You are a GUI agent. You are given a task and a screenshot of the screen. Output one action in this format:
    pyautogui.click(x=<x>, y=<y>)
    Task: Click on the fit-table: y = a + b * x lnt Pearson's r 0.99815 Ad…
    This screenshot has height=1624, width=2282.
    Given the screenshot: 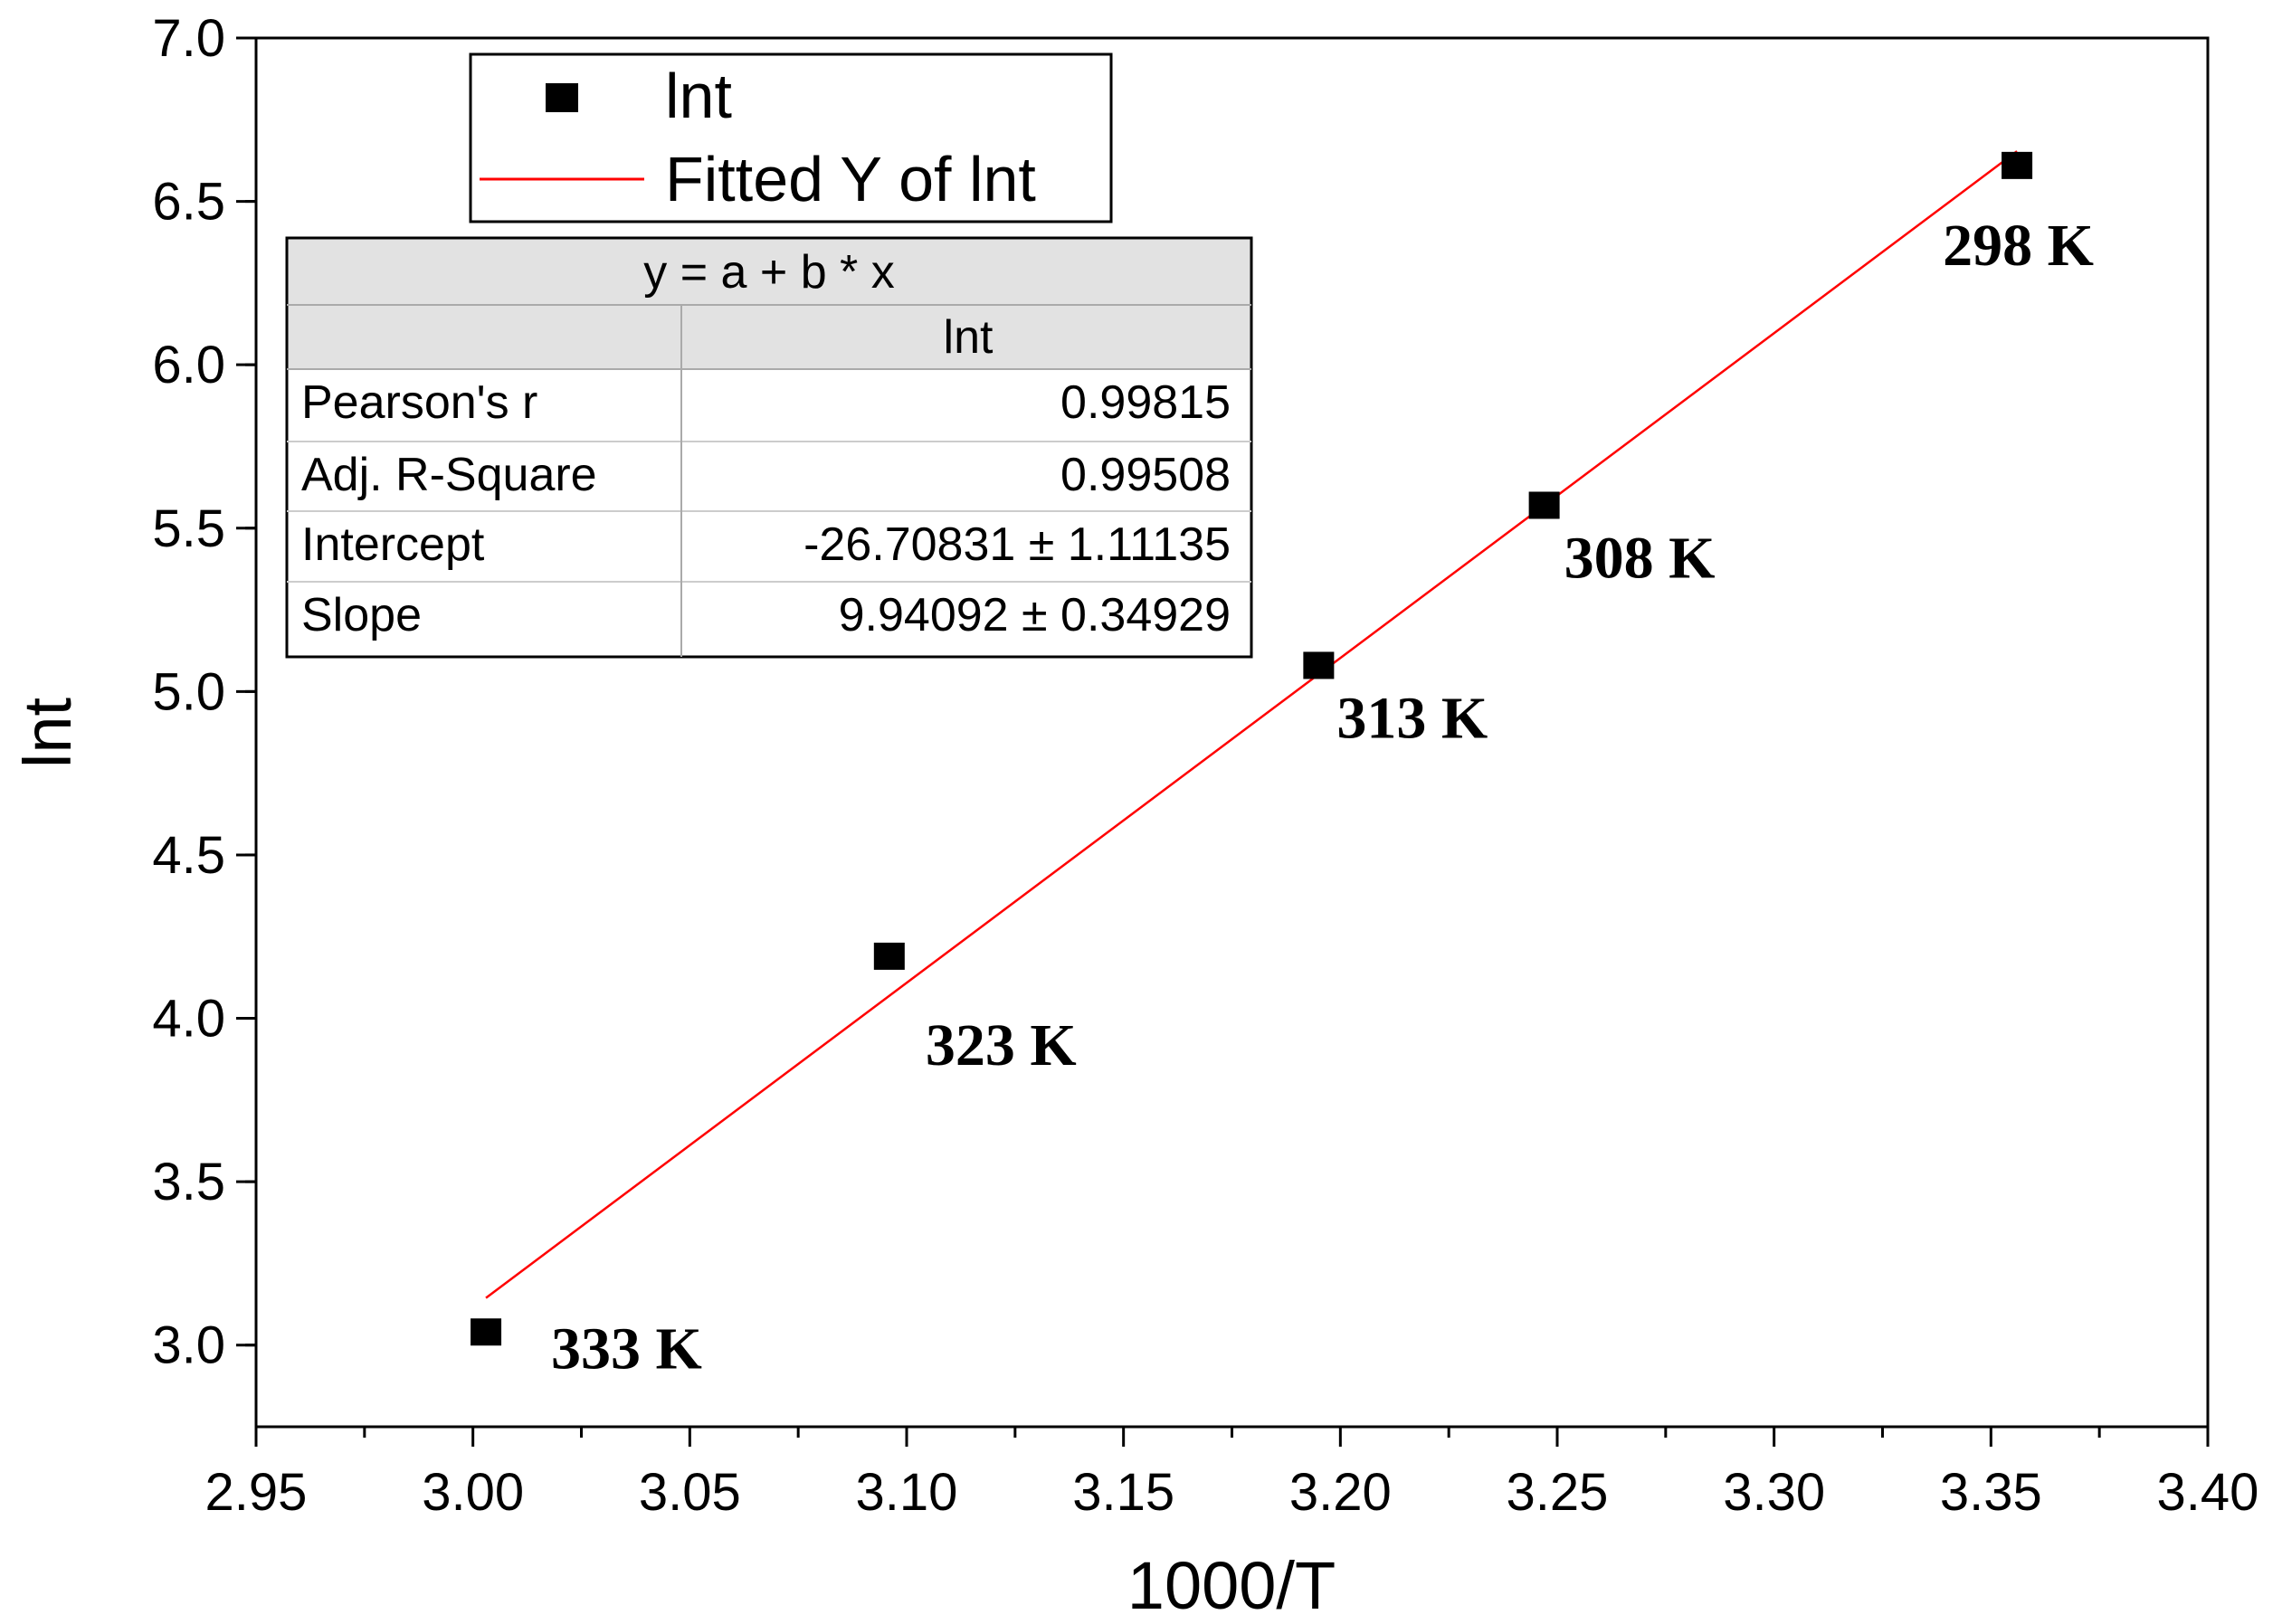 What is the action you would take?
    pyautogui.click(x=769, y=447)
    